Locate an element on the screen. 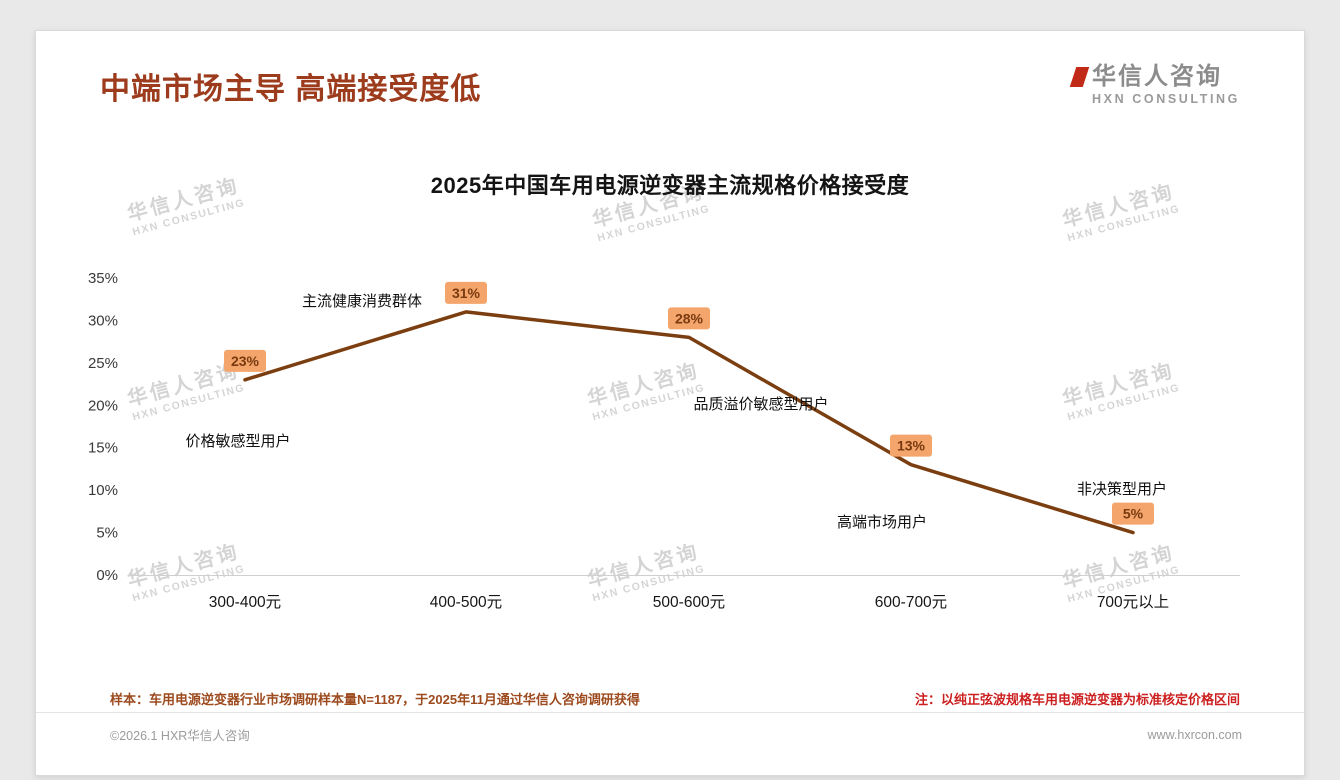 This screenshot has height=780, width=1340. svg-text: 700元以上 is located at coordinates (1133, 602).